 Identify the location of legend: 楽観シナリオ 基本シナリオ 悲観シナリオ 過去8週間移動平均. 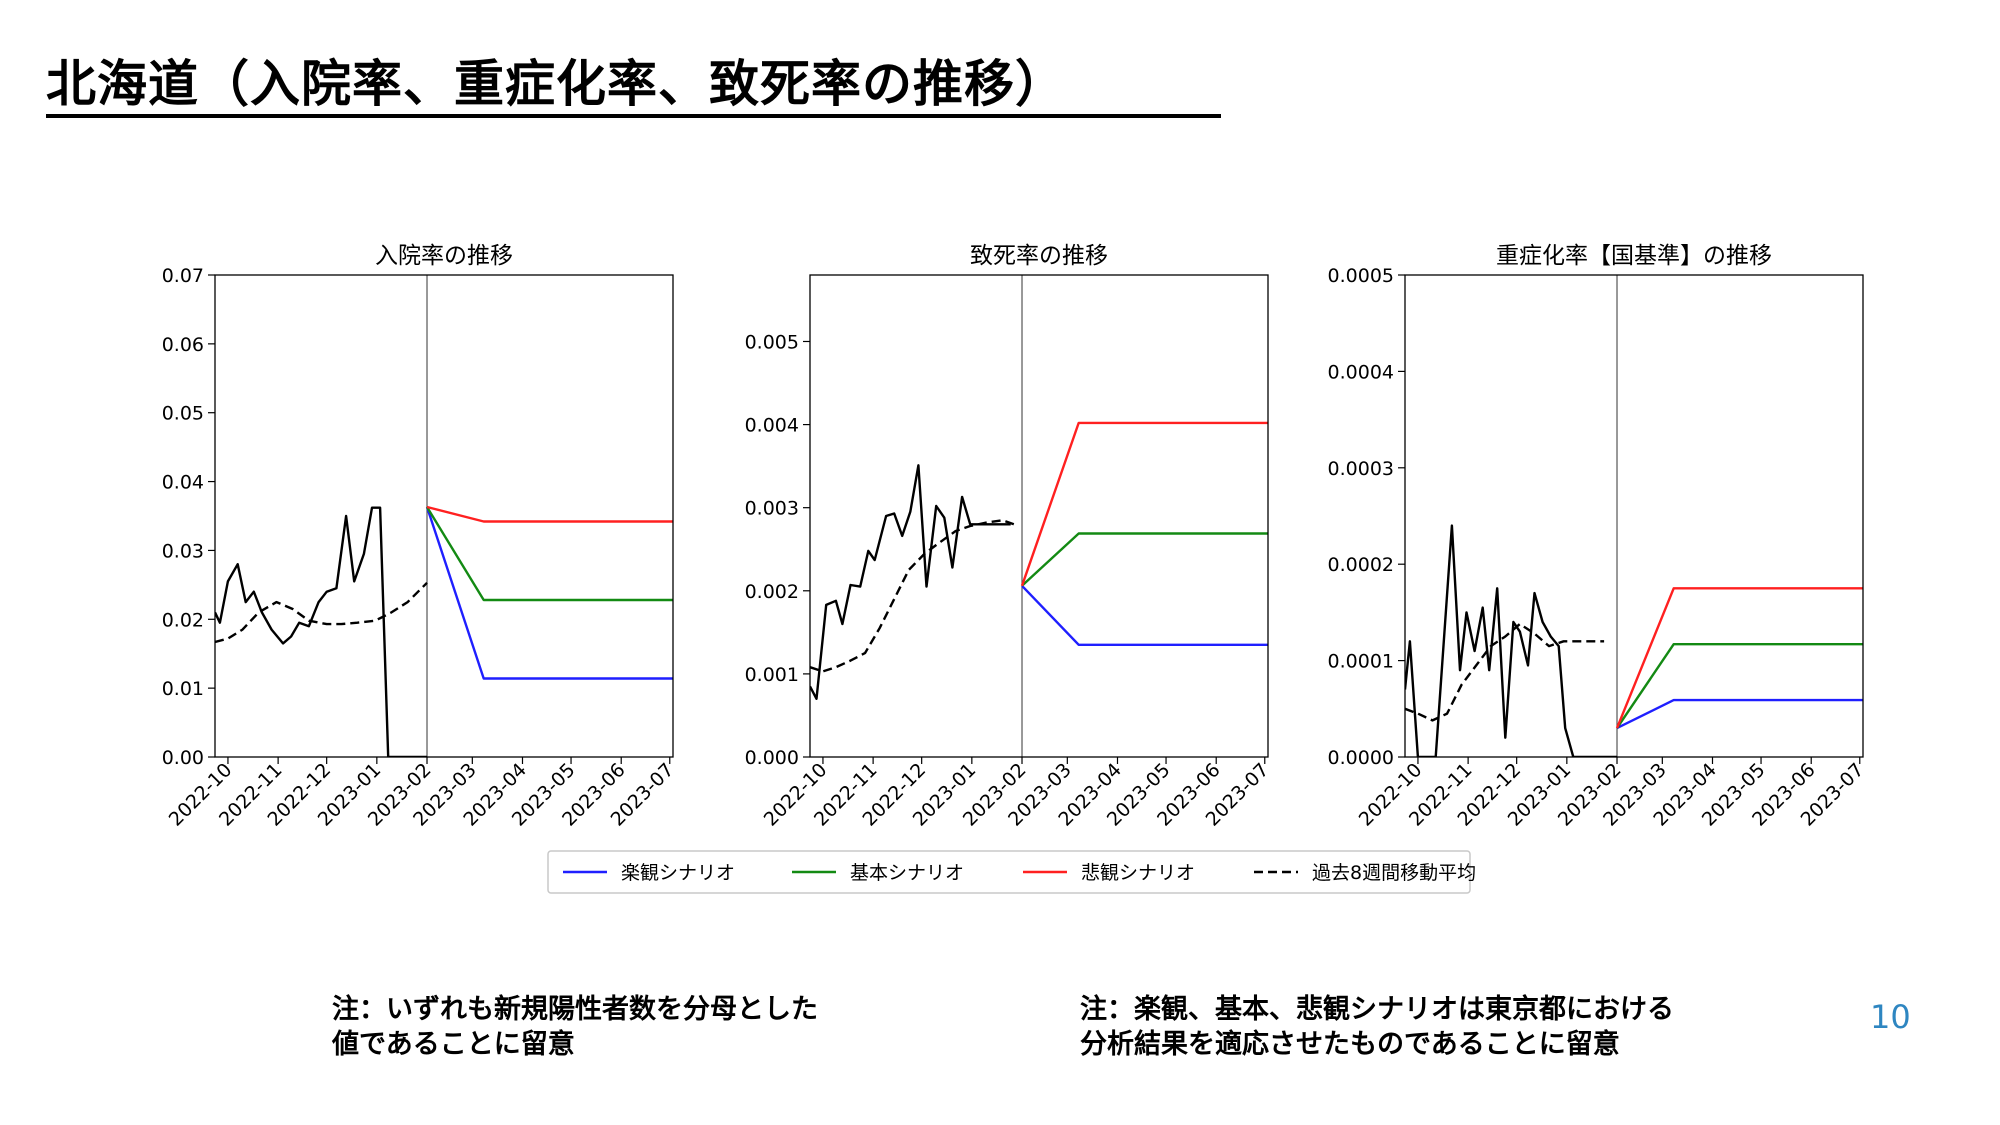
(1011, 872).